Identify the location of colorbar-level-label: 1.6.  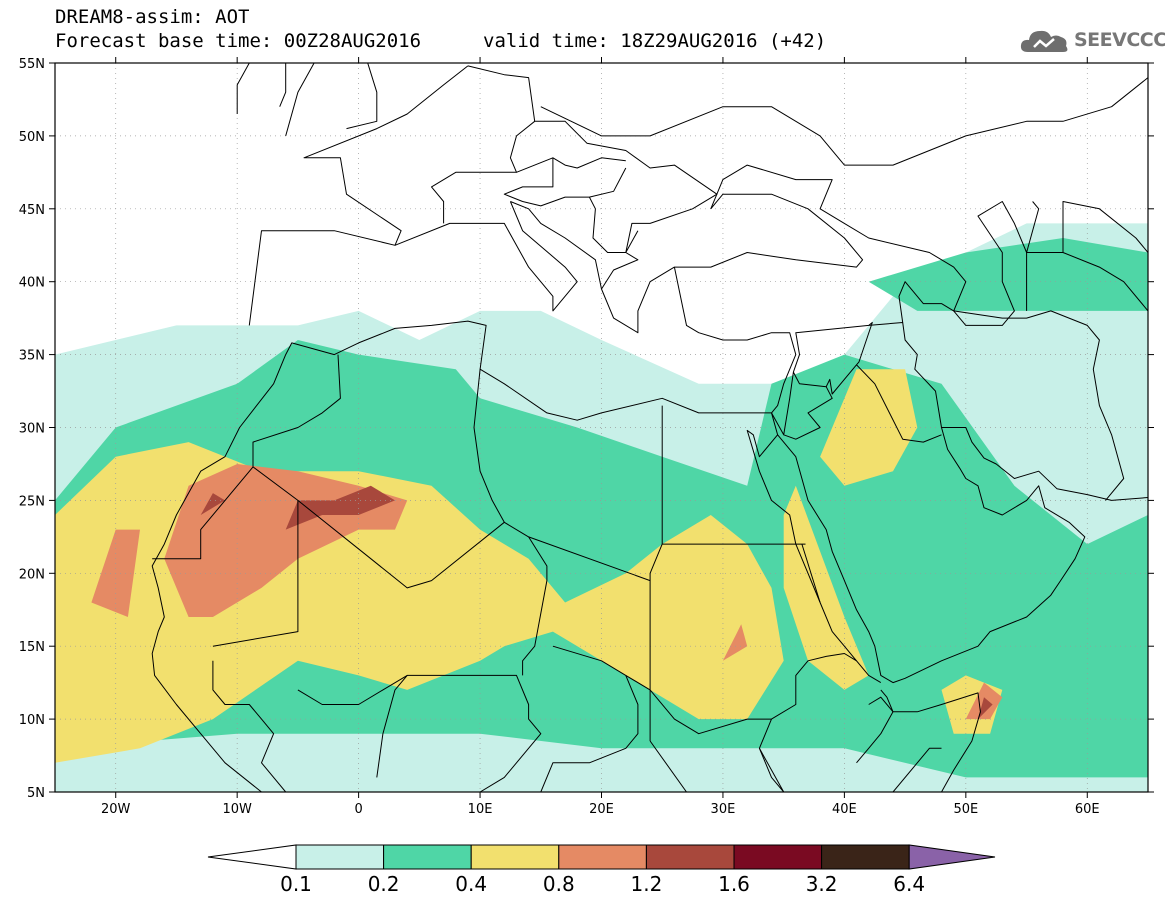
(734, 884).